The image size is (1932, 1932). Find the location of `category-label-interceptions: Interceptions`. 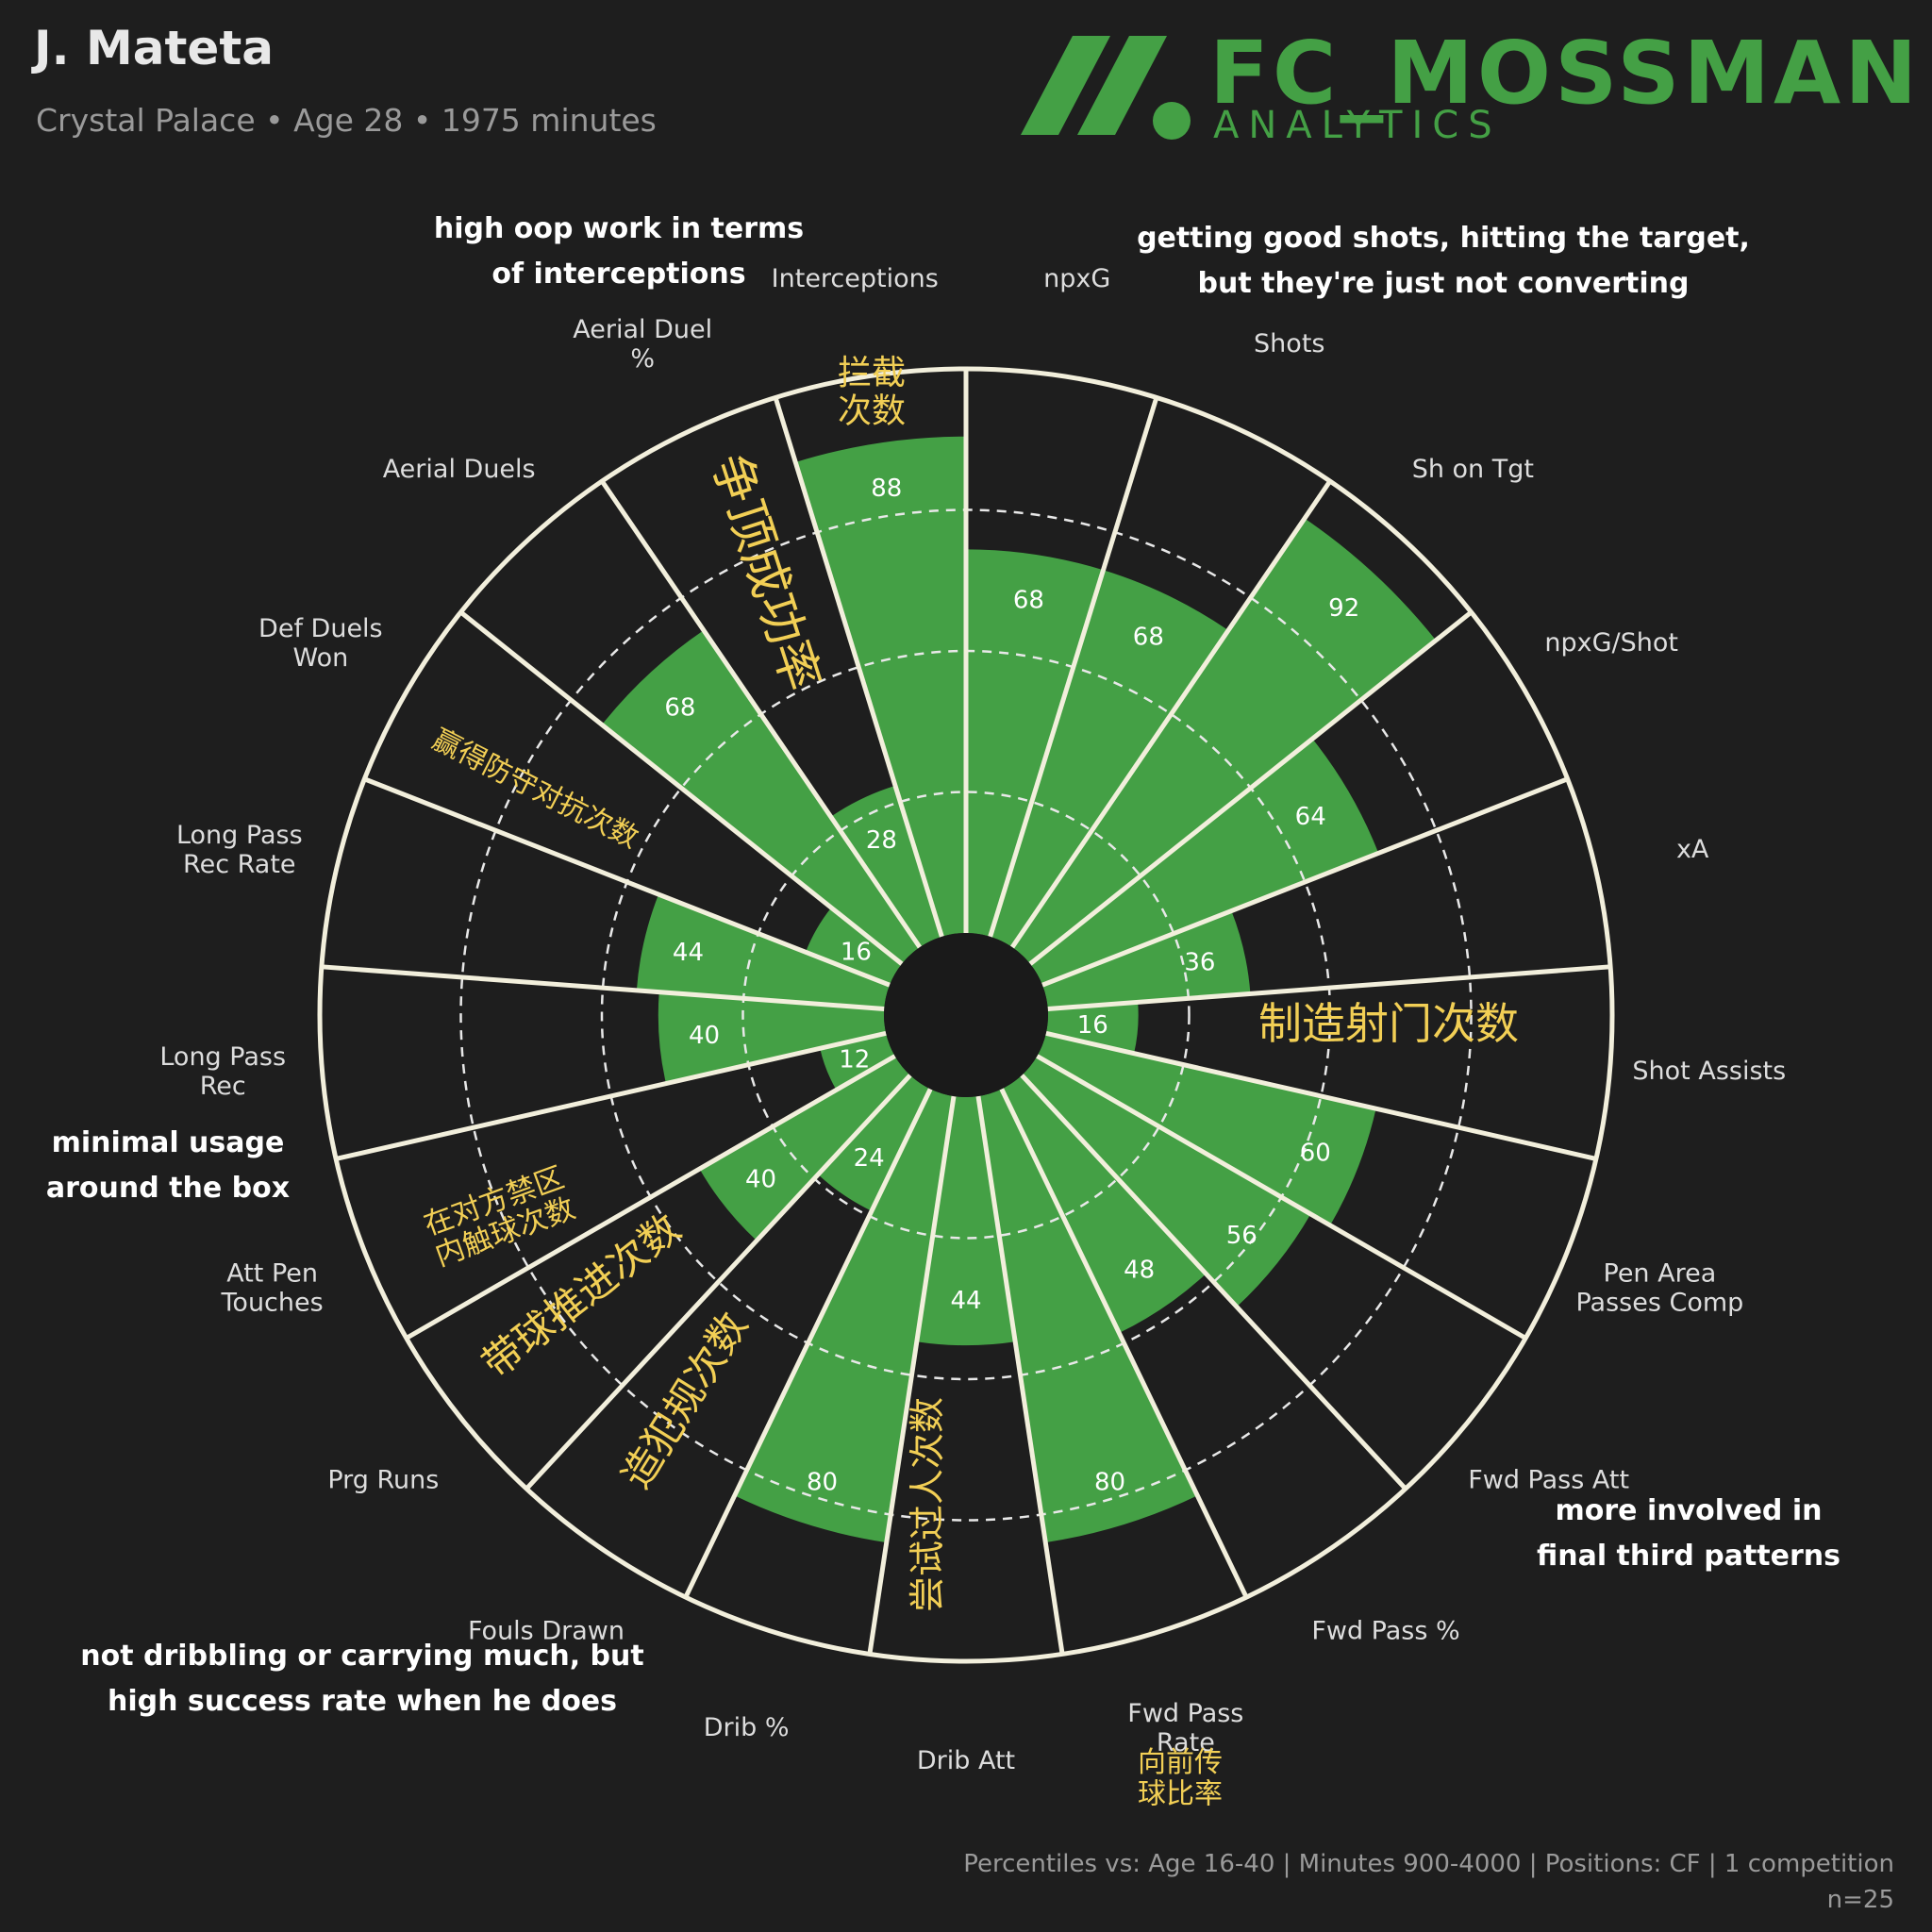

category-label-interceptions: Interceptions is located at coordinates (855, 279).